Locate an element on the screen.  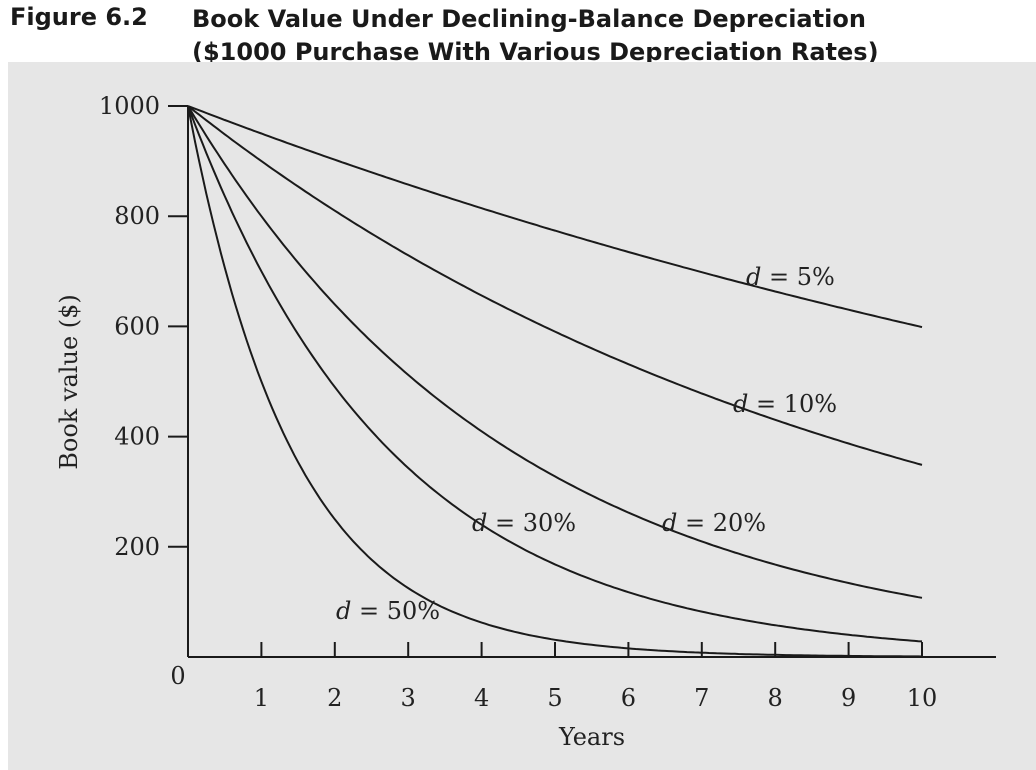
y-tick-label: 200 is located at coordinates (137, 547).